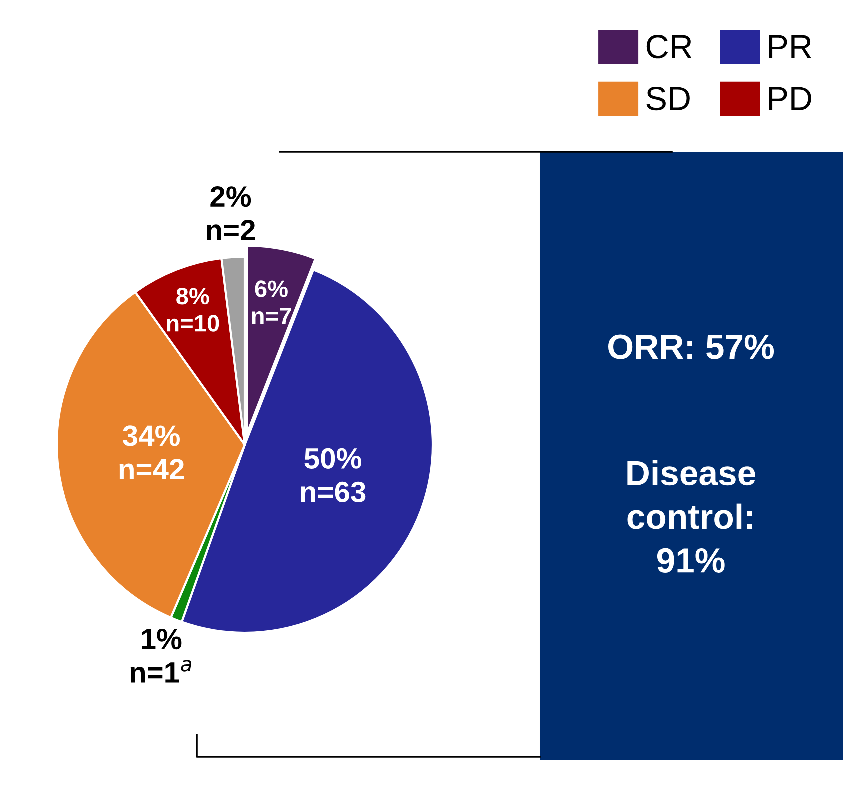 The image size is (843, 803). Describe the element at coordinates (161, 656) in the screenshot. I see `data-label: 1% n=1$^{a}$` at that location.